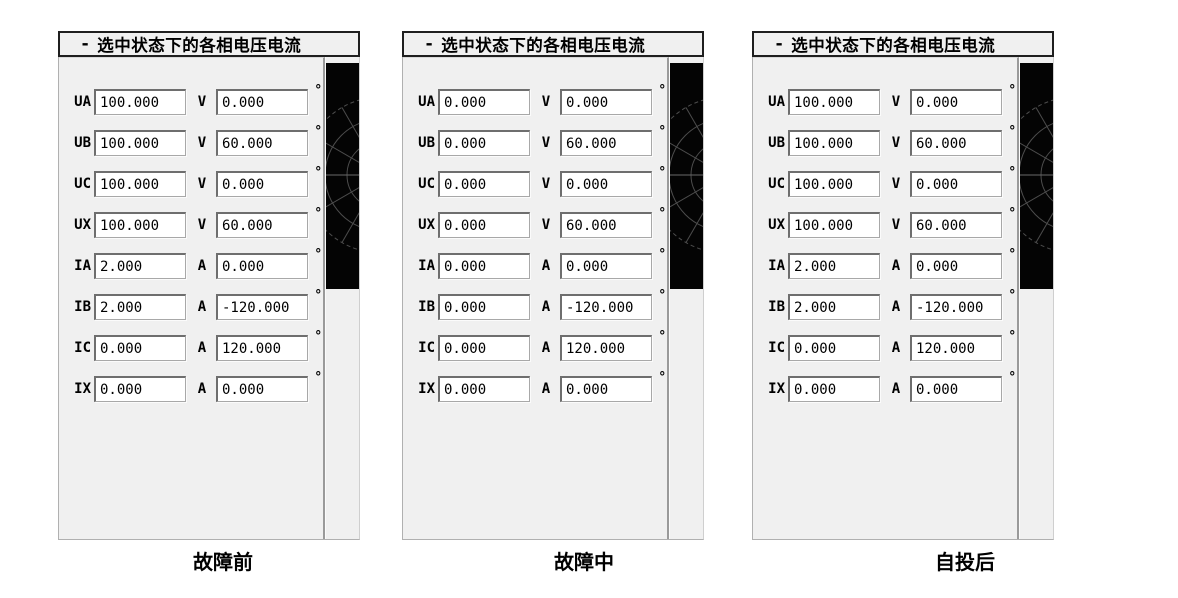  What do you see at coordinates (223, 563) in the screenshot?
I see `panel-caption-prefault: 故障前` at bounding box center [223, 563].